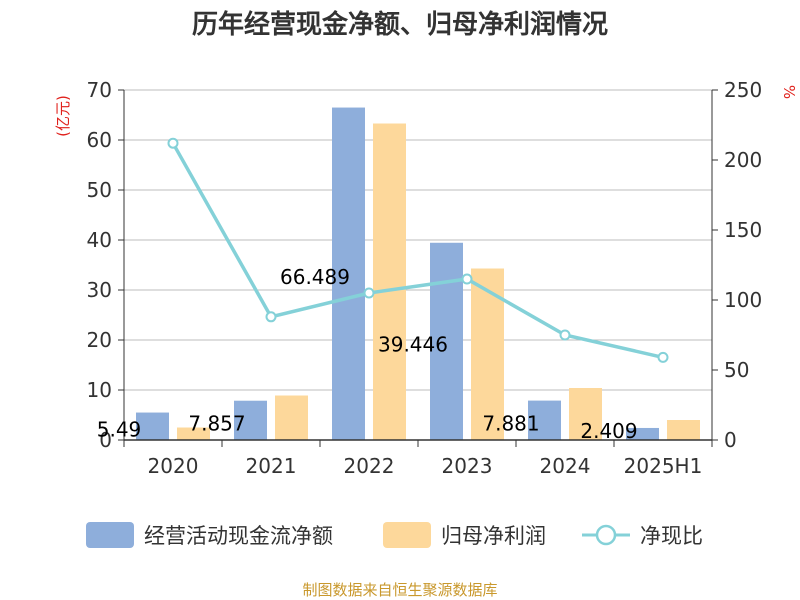 This screenshot has width=800, height=600. Describe the element at coordinates (173, 466) in the screenshot. I see `x-axis-tick-label: 2020` at that location.